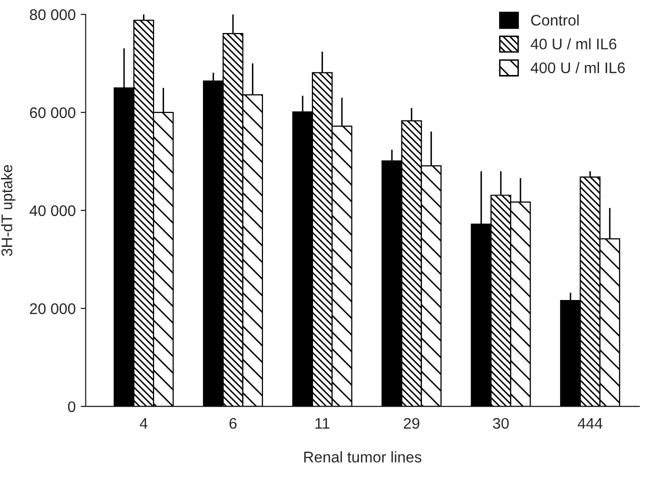 The height and width of the screenshot is (481, 659). What do you see at coordinates (590, 423) in the screenshot?
I see `x-tick-label: 444` at bounding box center [590, 423].